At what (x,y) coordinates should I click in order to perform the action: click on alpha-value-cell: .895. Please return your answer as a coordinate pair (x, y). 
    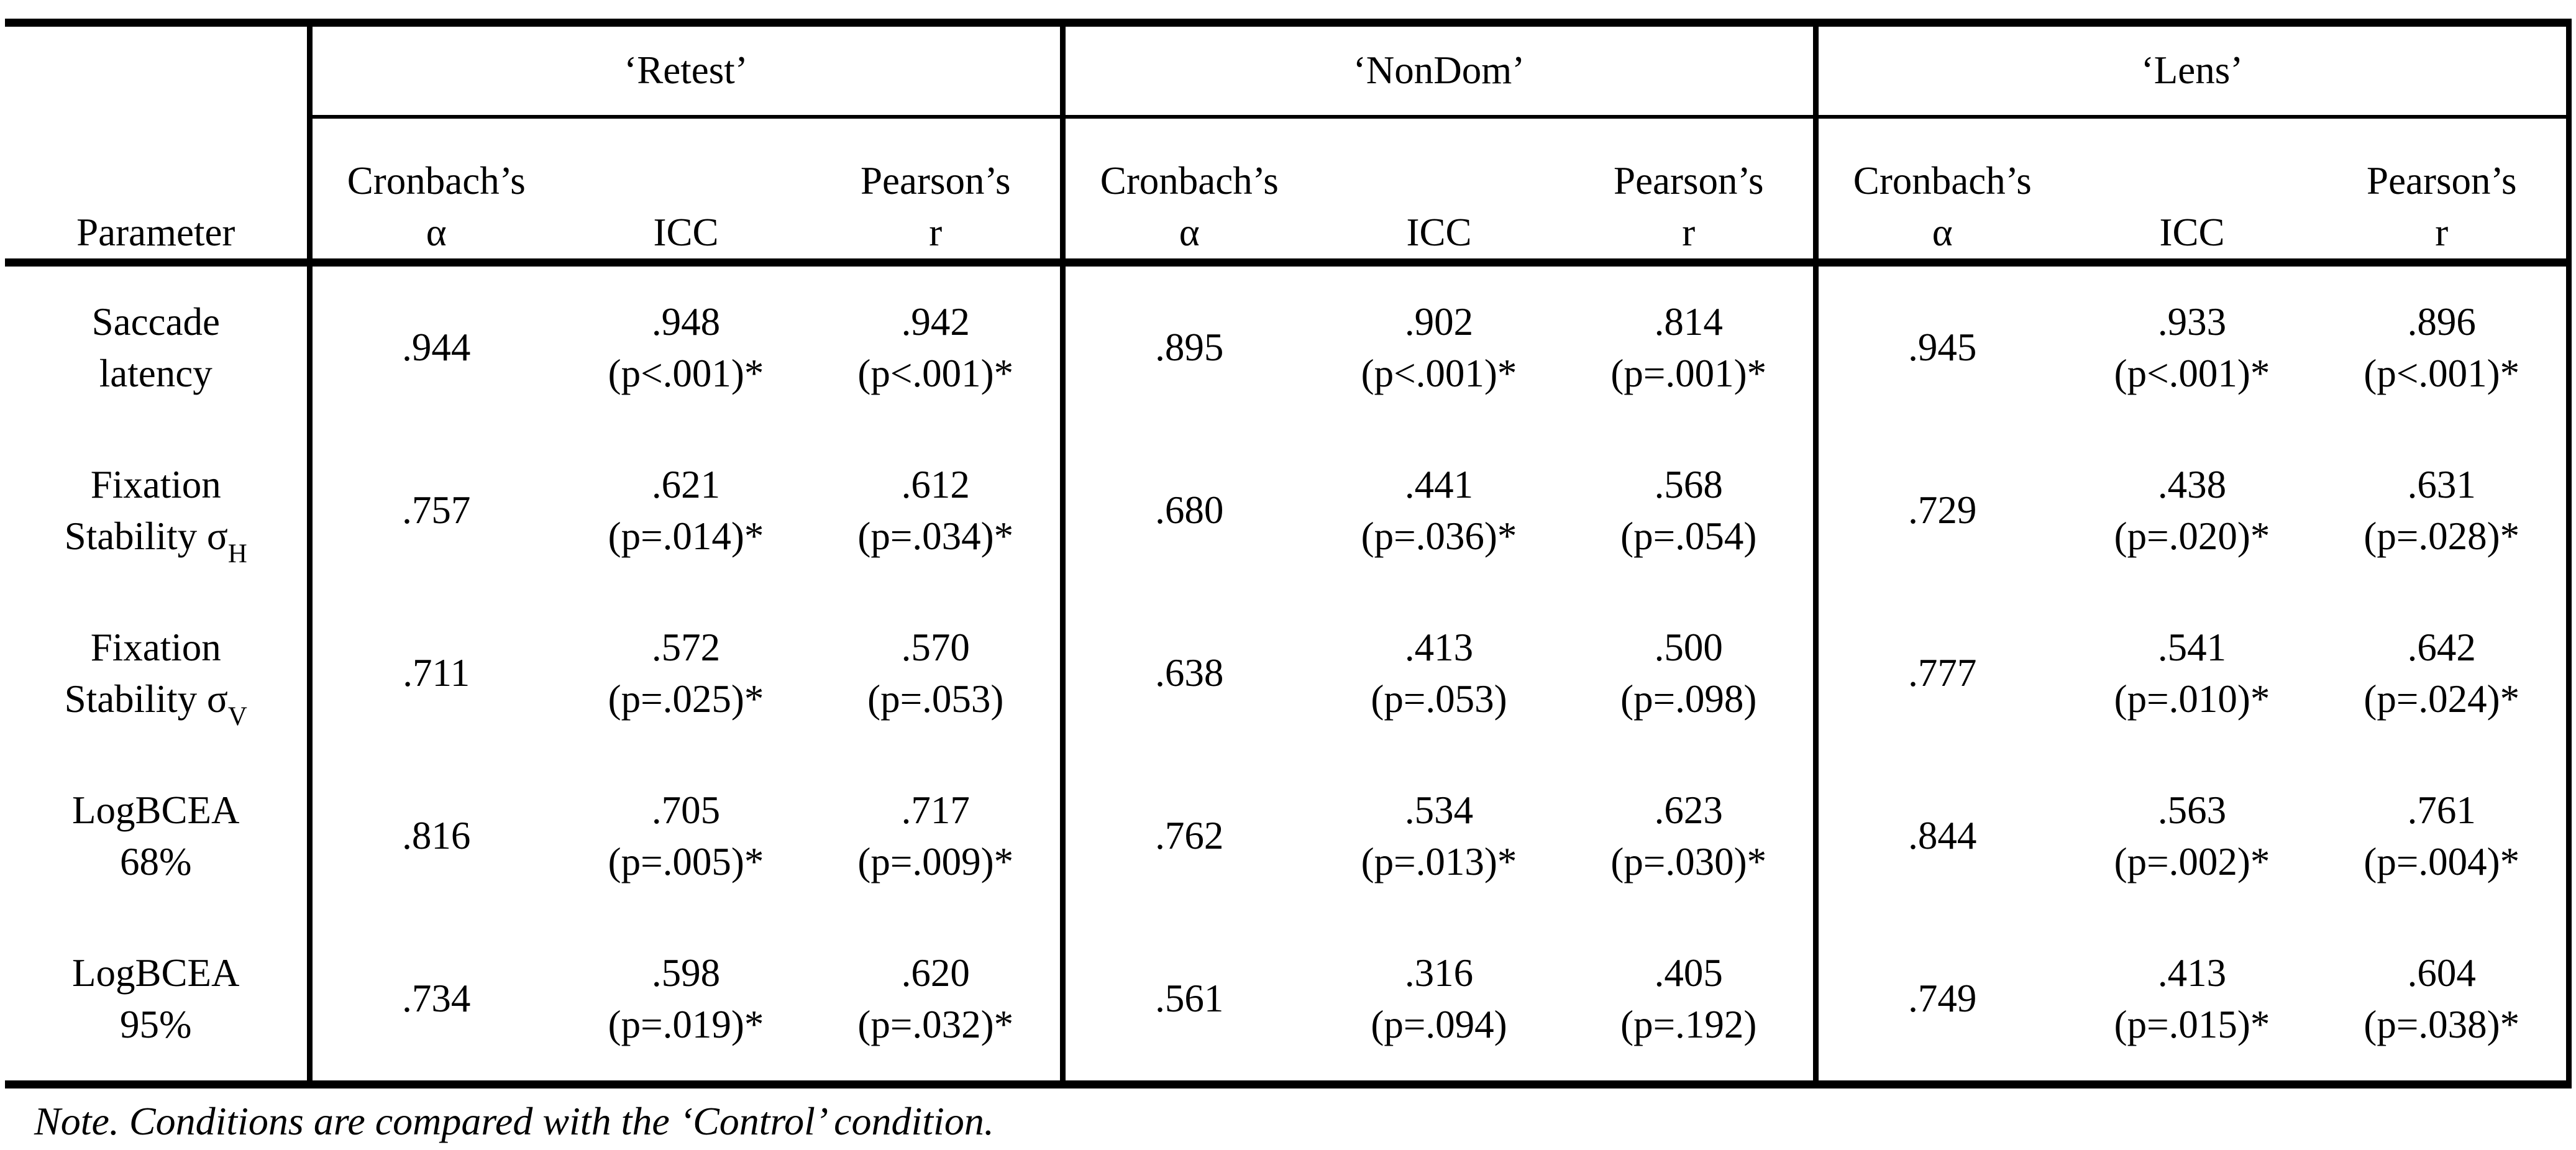
    Looking at the image, I should click on (1187, 346).